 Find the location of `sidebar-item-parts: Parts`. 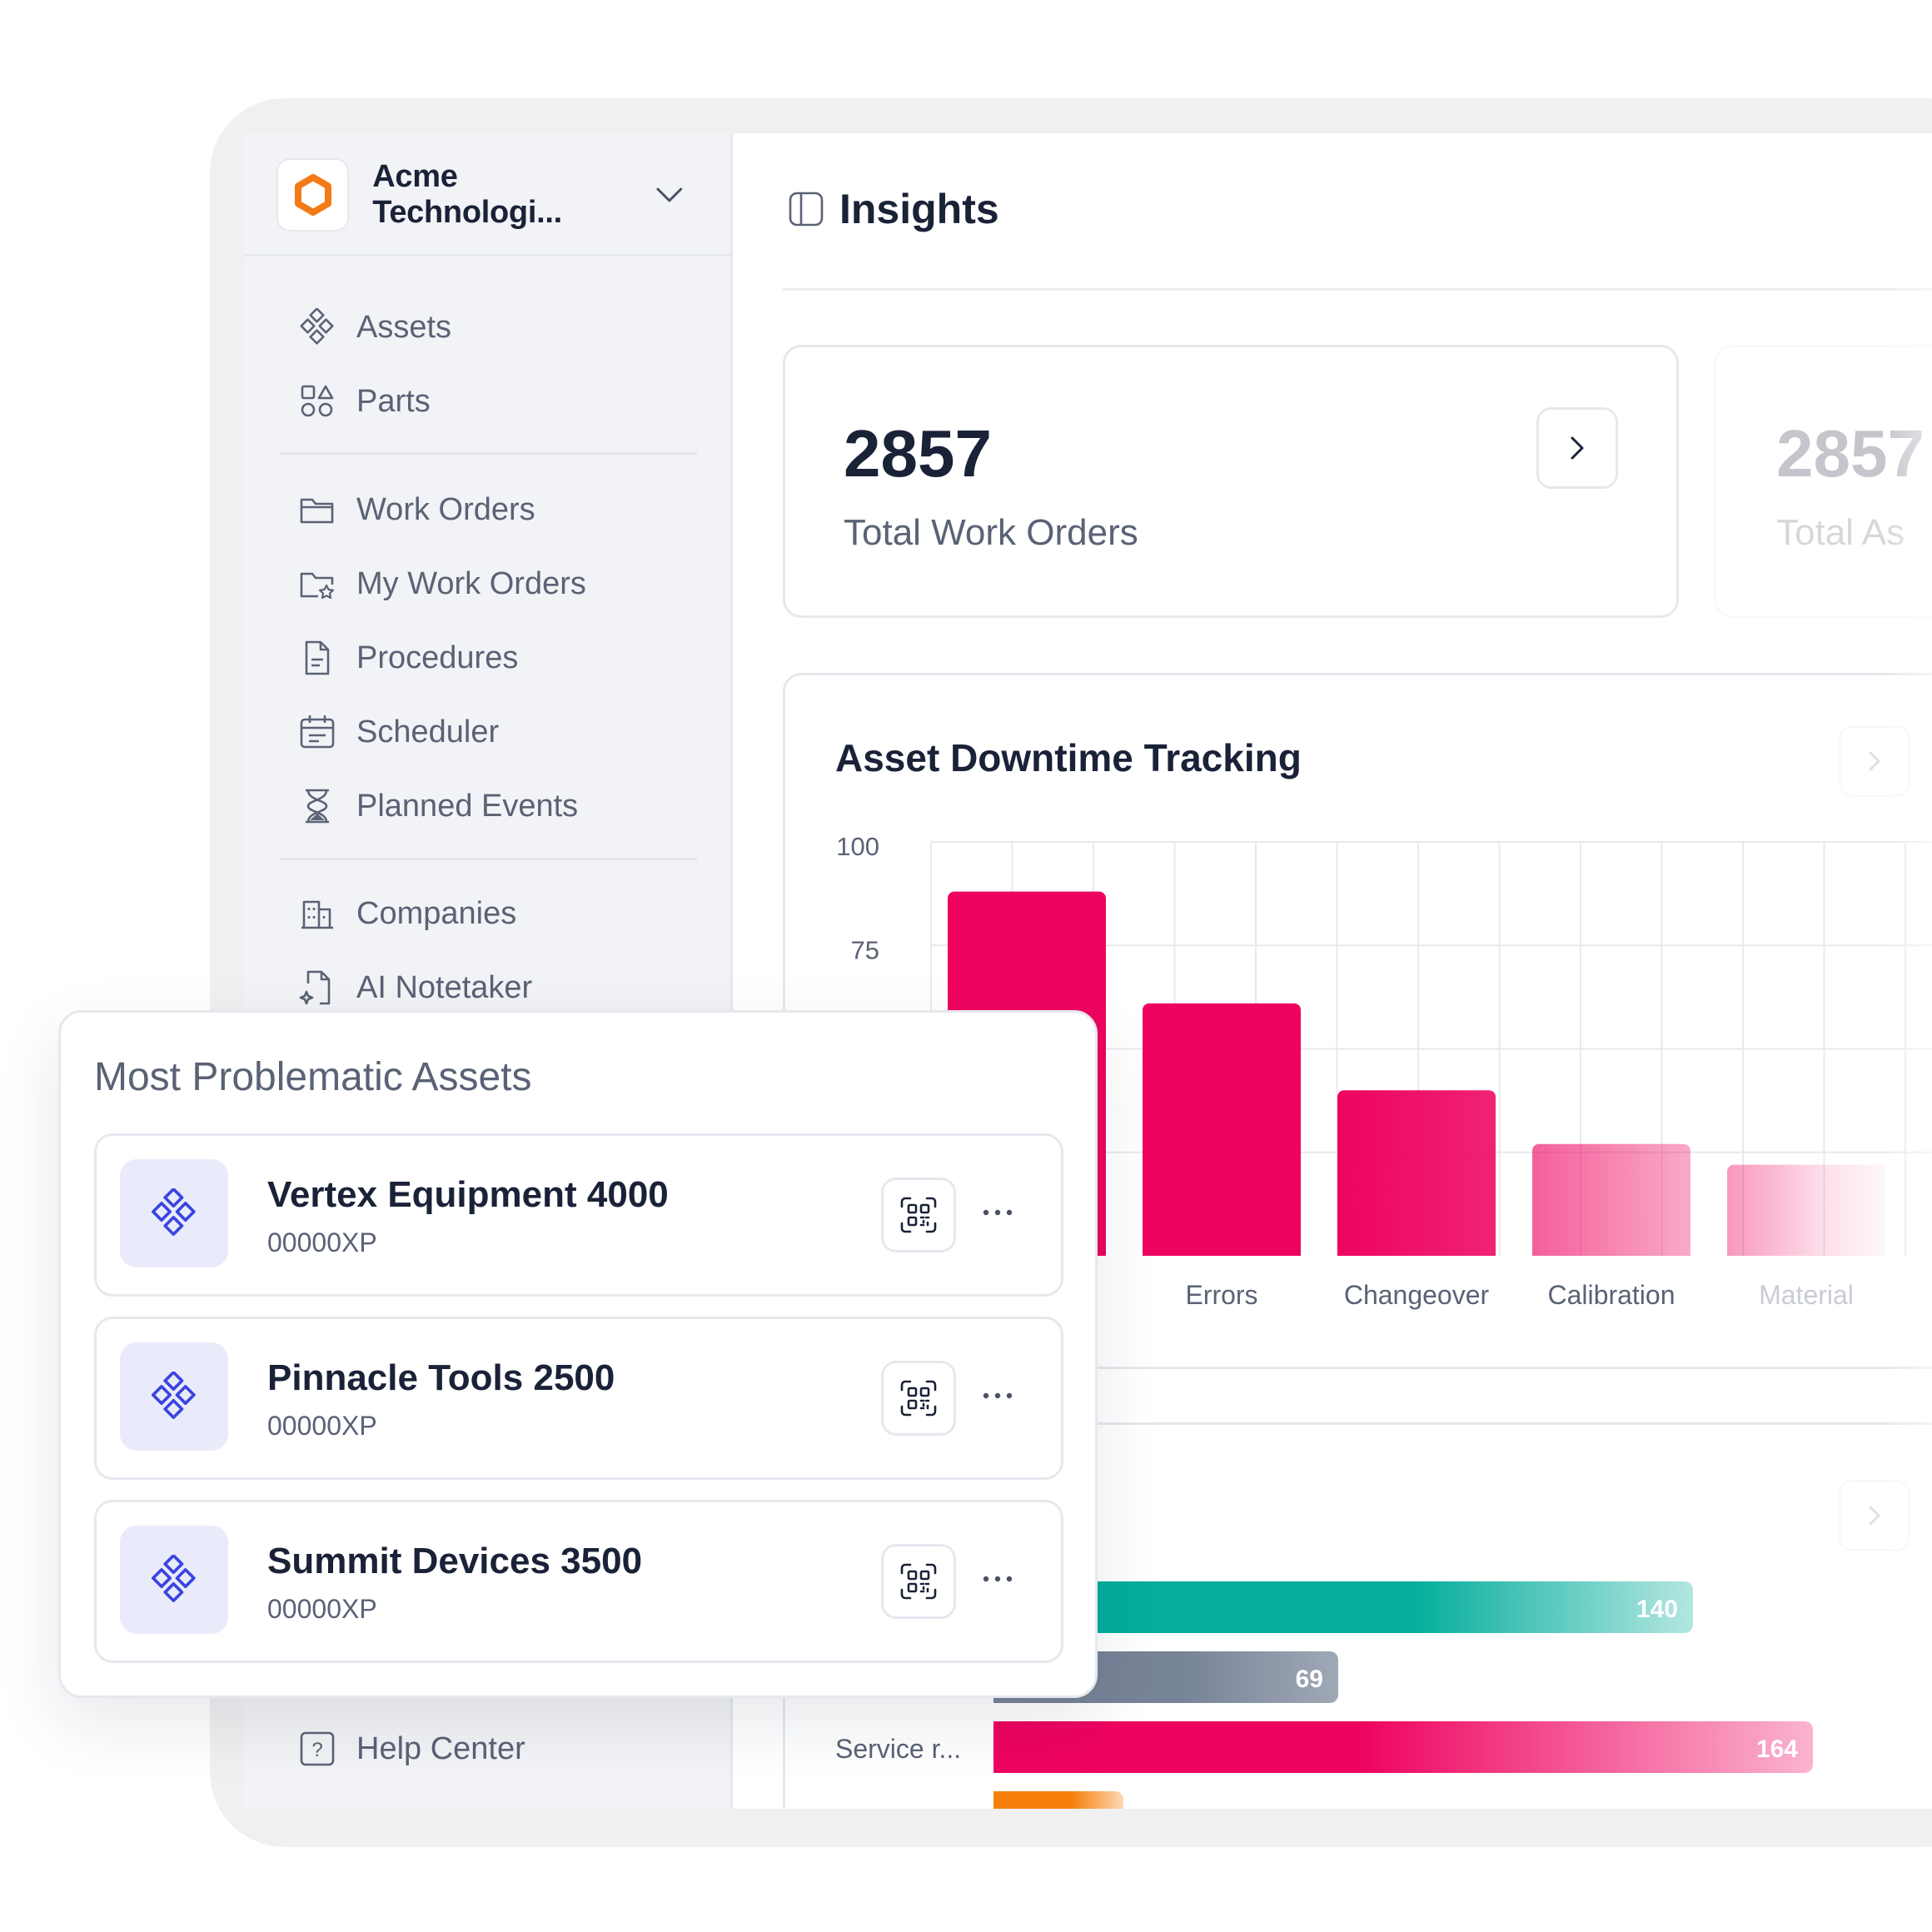

sidebar-item-parts: Parts is located at coordinates (364, 401).